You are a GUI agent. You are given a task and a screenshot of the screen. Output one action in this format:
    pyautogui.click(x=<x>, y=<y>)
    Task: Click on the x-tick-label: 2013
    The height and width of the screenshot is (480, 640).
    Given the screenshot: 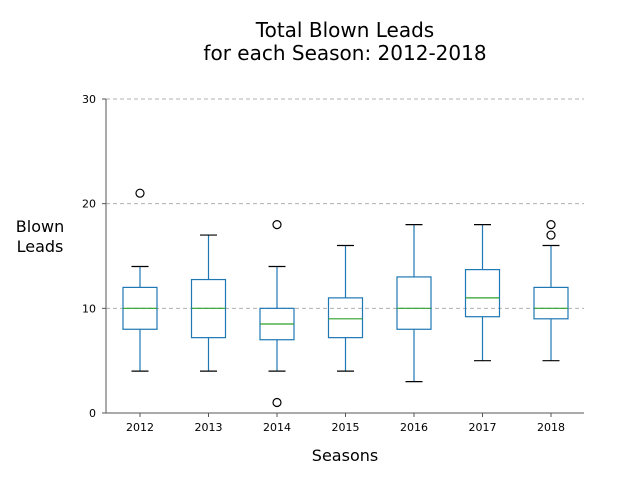 What is the action you would take?
    pyautogui.click(x=209, y=427)
    